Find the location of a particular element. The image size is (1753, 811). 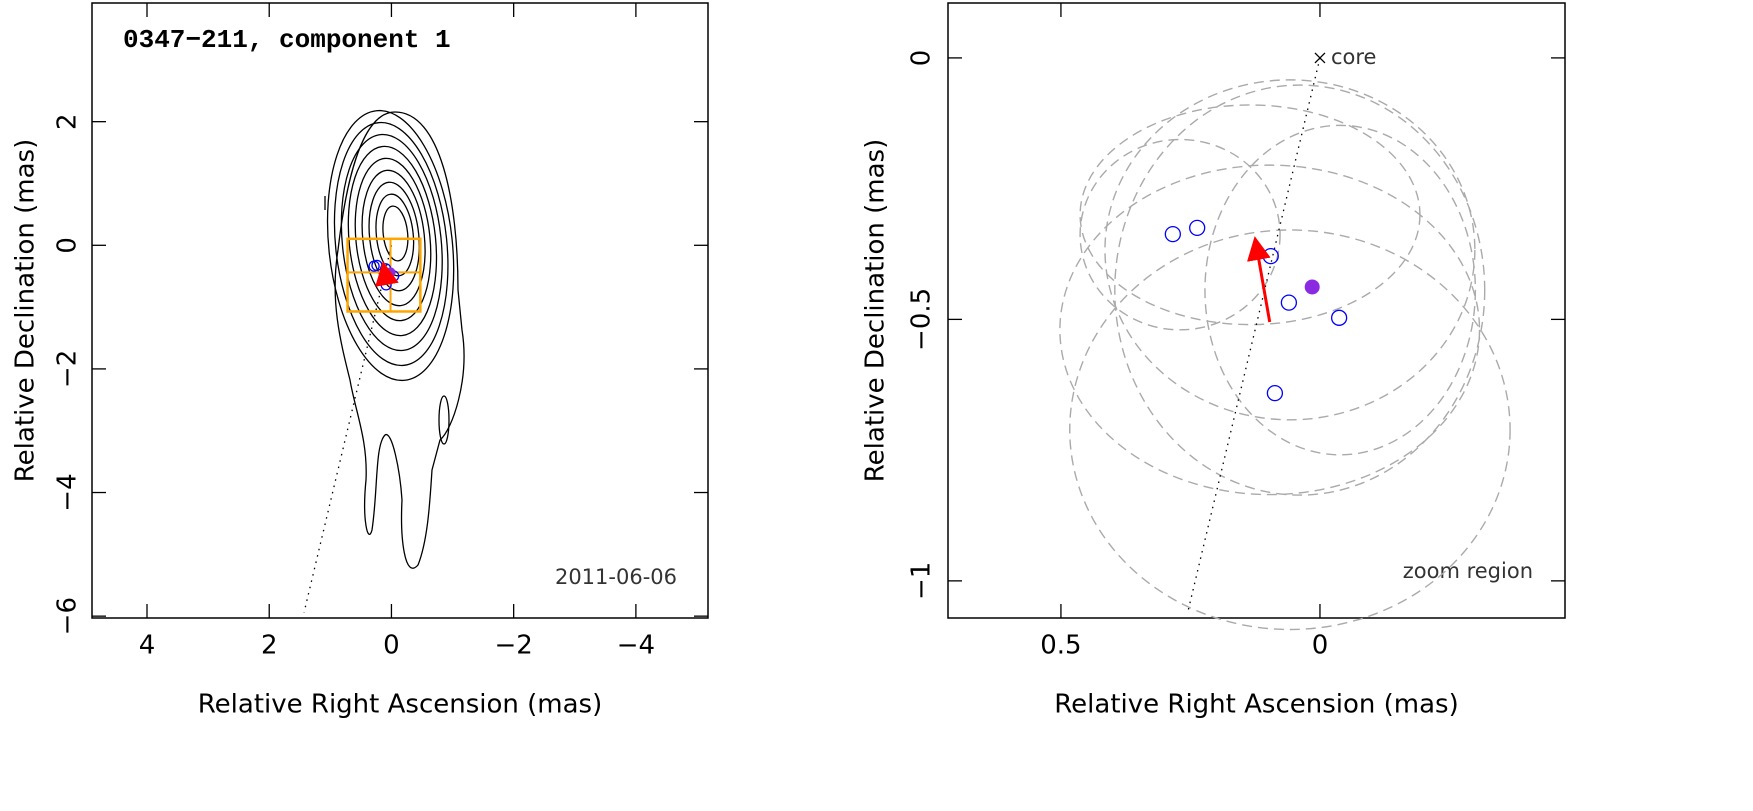

zoom-box is located at coordinates (384, 275).